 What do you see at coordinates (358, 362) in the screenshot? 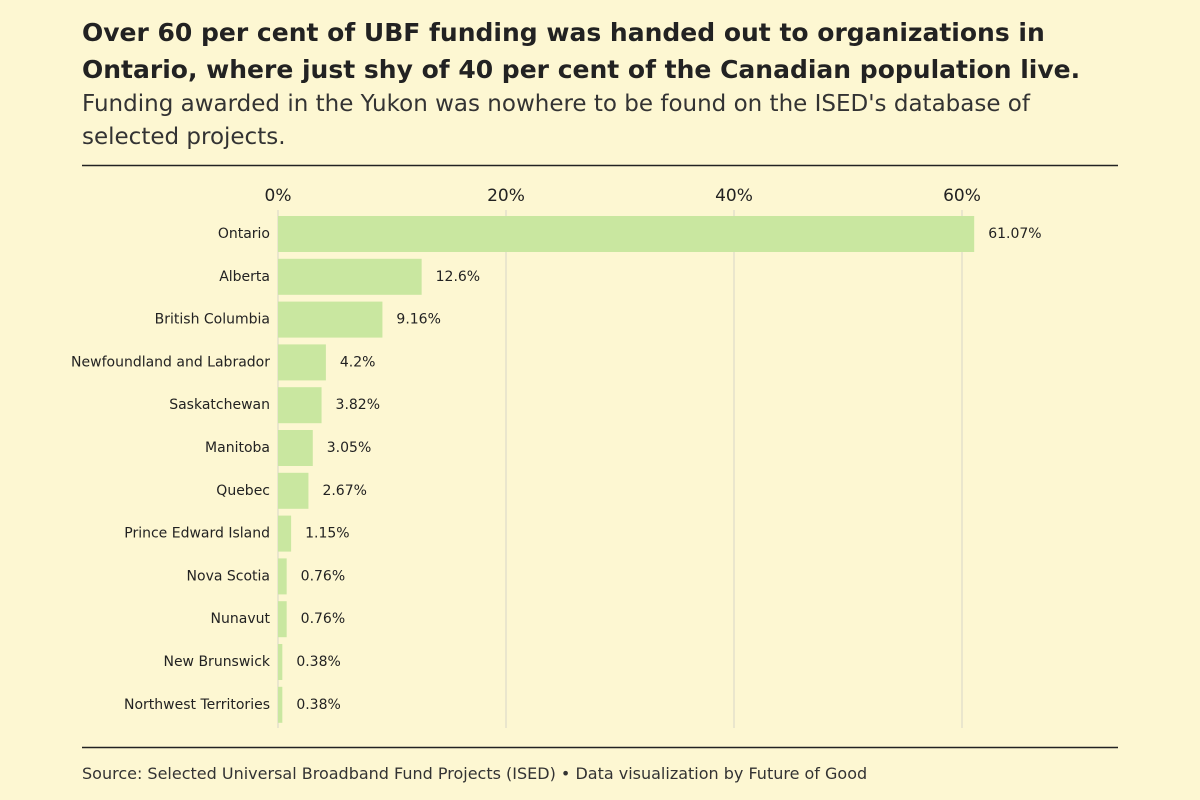
I see `data-label: 4.2%` at bounding box center [358, 362].